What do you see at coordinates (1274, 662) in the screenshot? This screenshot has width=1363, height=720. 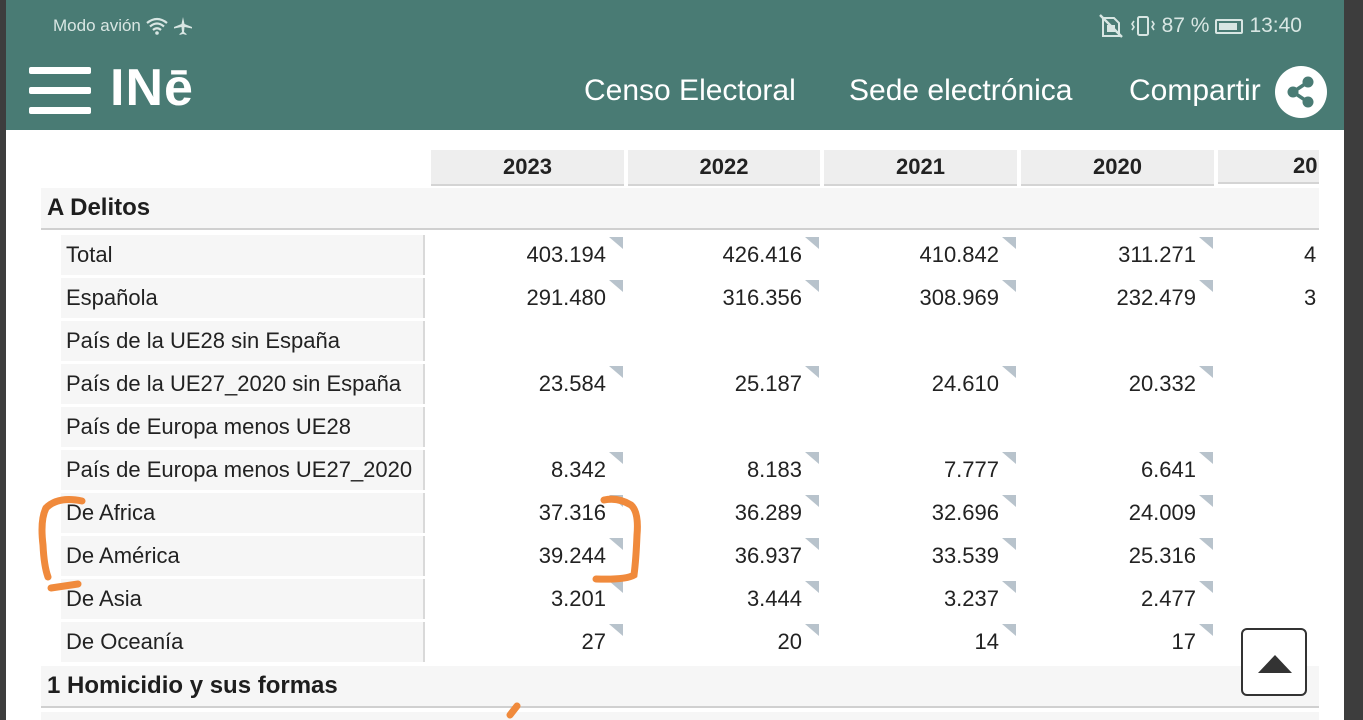 I see `scroll-to-top-button` at bounding box center [1274, 662].